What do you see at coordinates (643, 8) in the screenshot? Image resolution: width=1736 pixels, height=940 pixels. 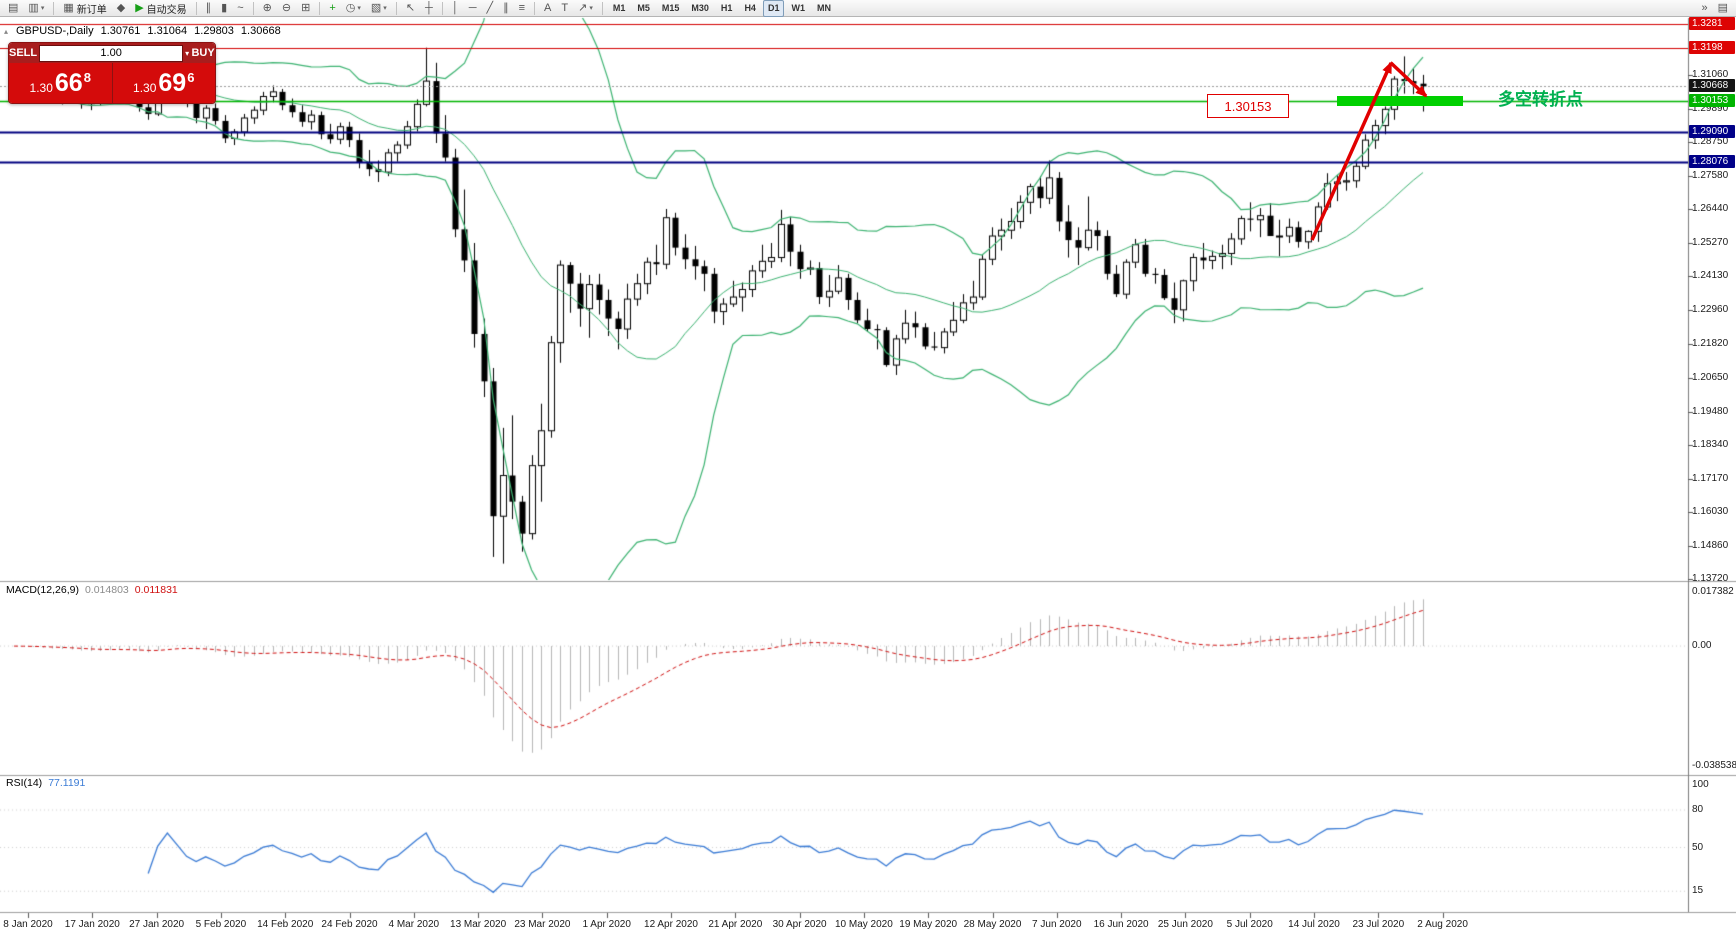 I see `tf-m5-button: M5` at bounding box center [643, 8].